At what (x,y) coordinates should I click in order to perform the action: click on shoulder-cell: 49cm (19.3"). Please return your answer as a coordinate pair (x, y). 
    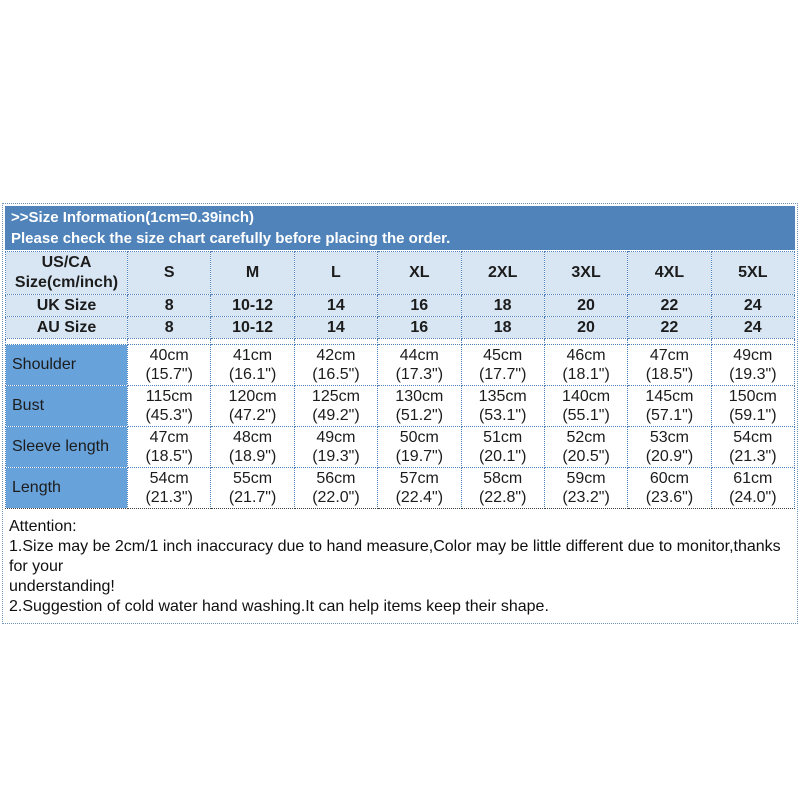
    Looking at the image, I should click on (753, 365).